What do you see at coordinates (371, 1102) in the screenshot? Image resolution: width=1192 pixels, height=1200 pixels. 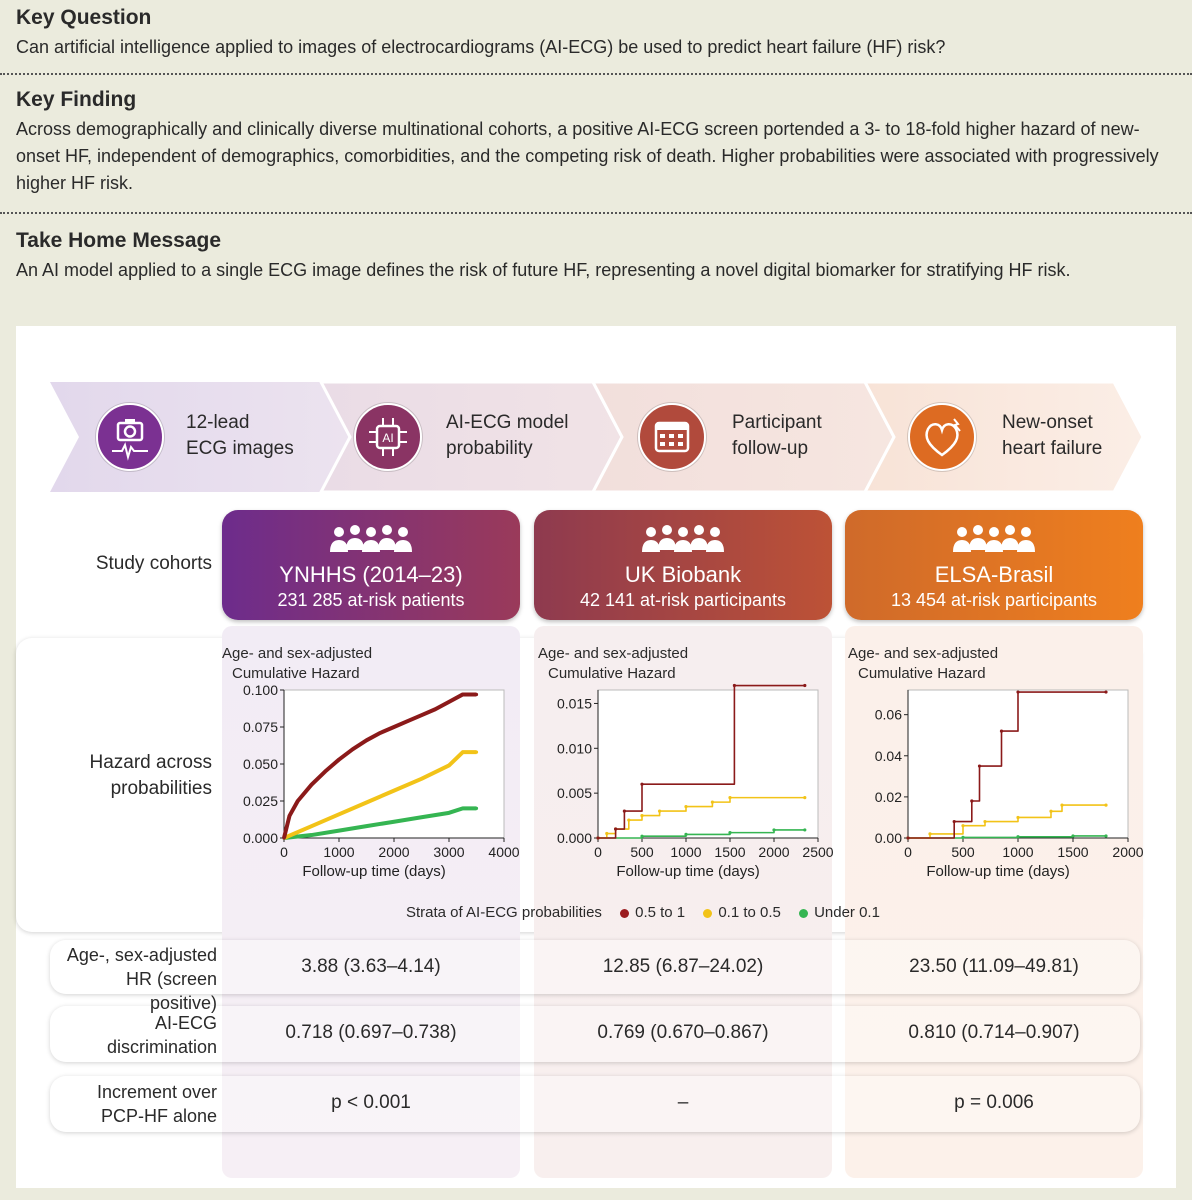 I see `incr-ynhhs: p < 0.001` at bounding box center [371, 1102].